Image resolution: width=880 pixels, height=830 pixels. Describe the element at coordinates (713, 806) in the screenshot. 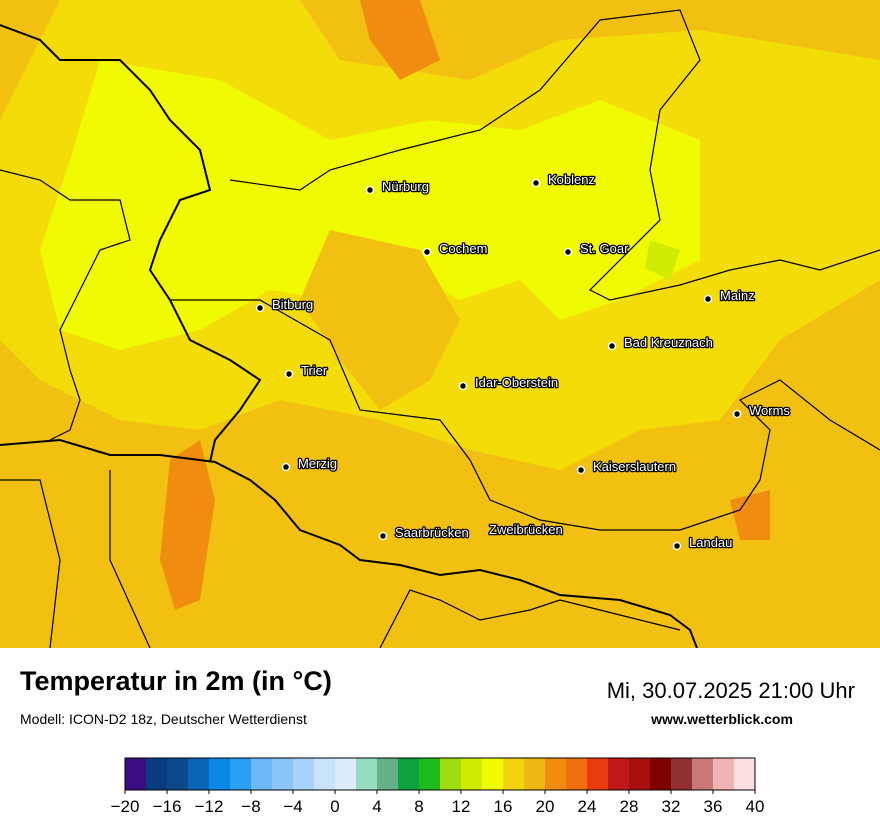

I see `colorbar-tick-label: 36` at that location.